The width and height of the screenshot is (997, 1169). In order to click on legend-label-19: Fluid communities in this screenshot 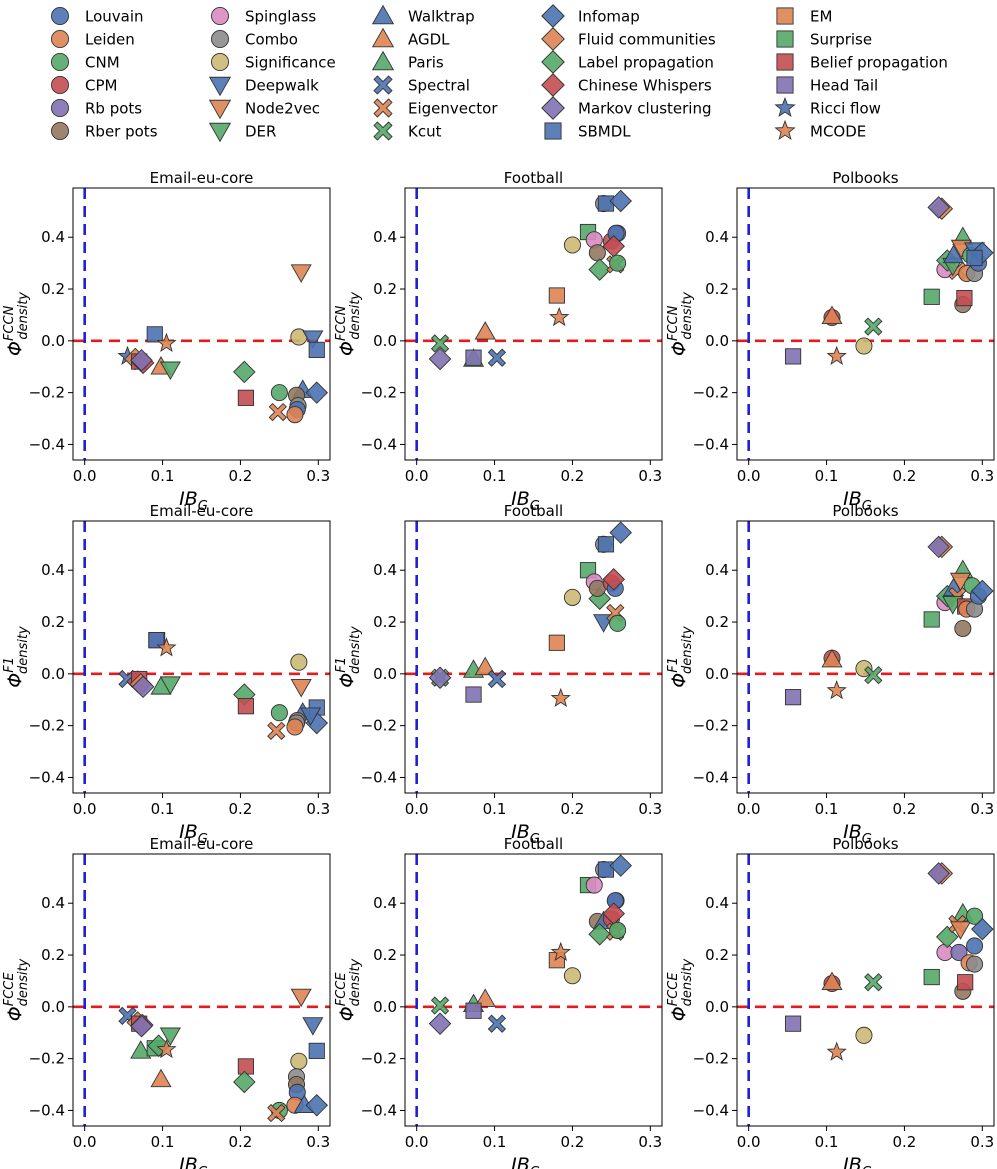, I will do `click(647, 40)`.